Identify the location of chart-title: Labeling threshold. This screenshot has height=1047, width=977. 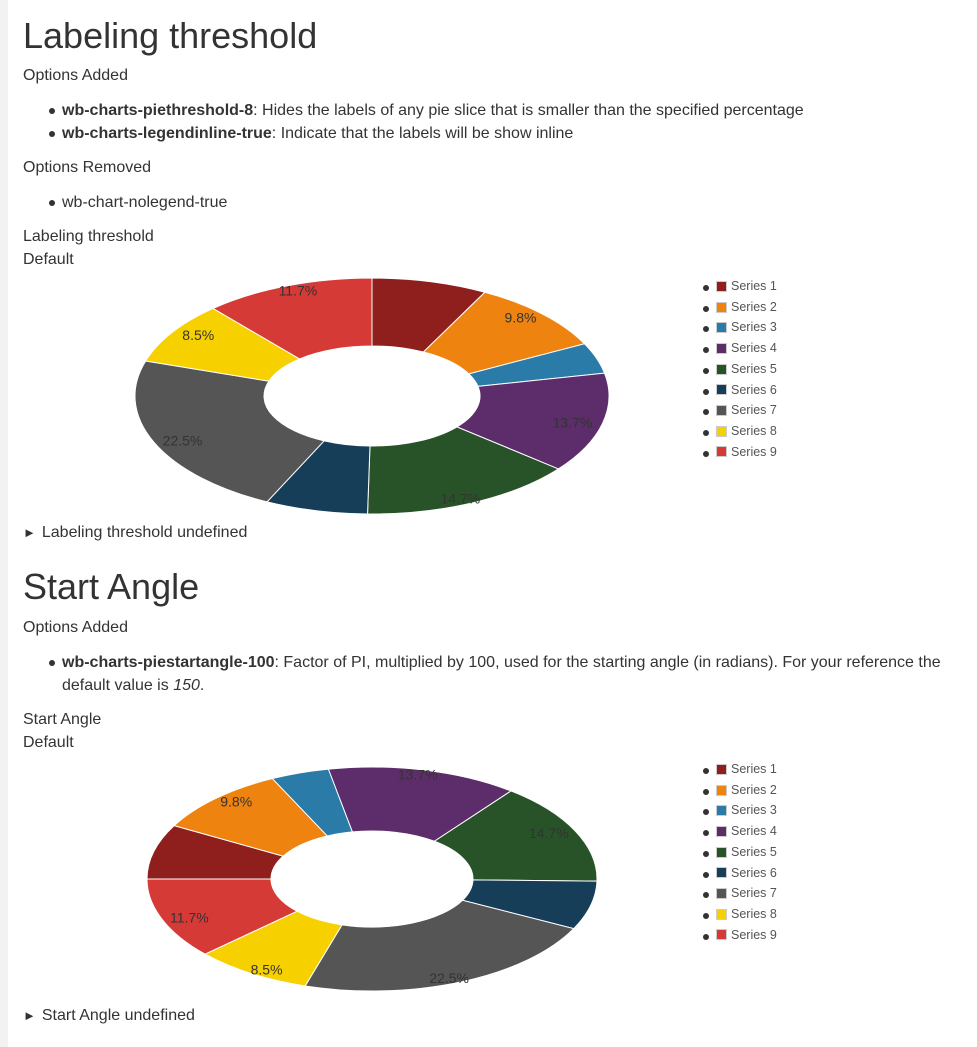
(88, 236).